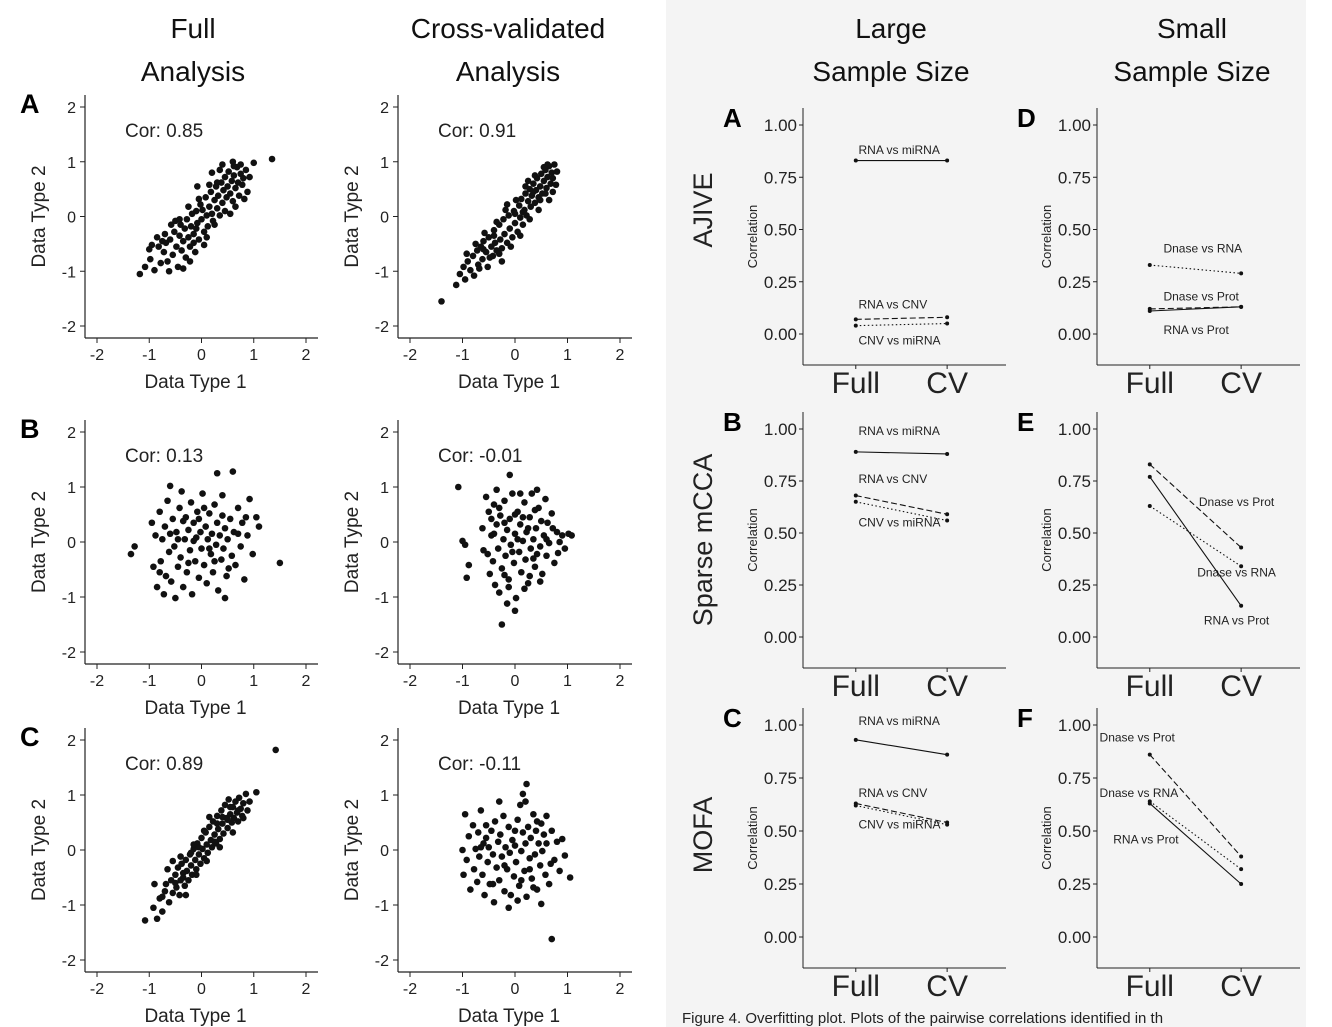 This screenshot has height=1027, width=1332. Describe the element at coordinates (30, 429) in the screenshot. I see `panel-letter: B` at that location.